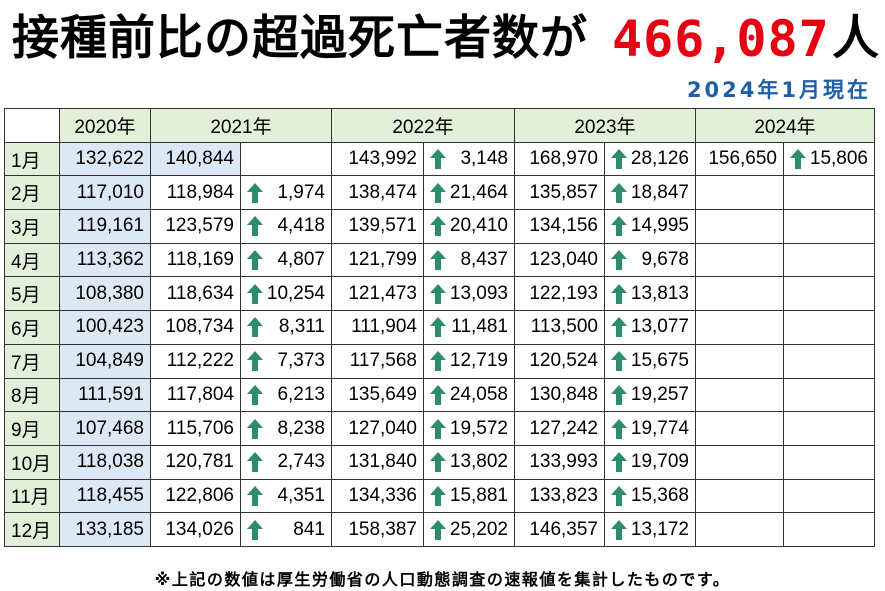 The image size is (885, 591). Describe the element at coordinates (105, 226) in the screenshot. I see `value-2020: 119,161` at that location.